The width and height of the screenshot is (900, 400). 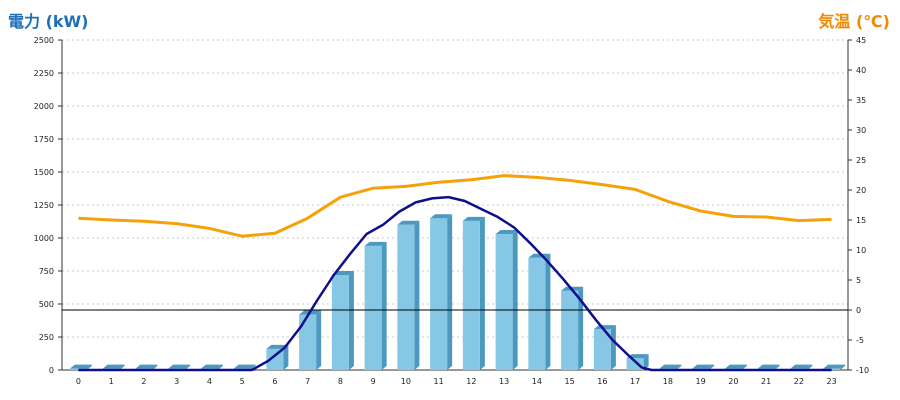 What do you see at coordinates (44, 40) in the screenshot?
I see `left-tick-label: 2500` at bounding box center [44, 40].